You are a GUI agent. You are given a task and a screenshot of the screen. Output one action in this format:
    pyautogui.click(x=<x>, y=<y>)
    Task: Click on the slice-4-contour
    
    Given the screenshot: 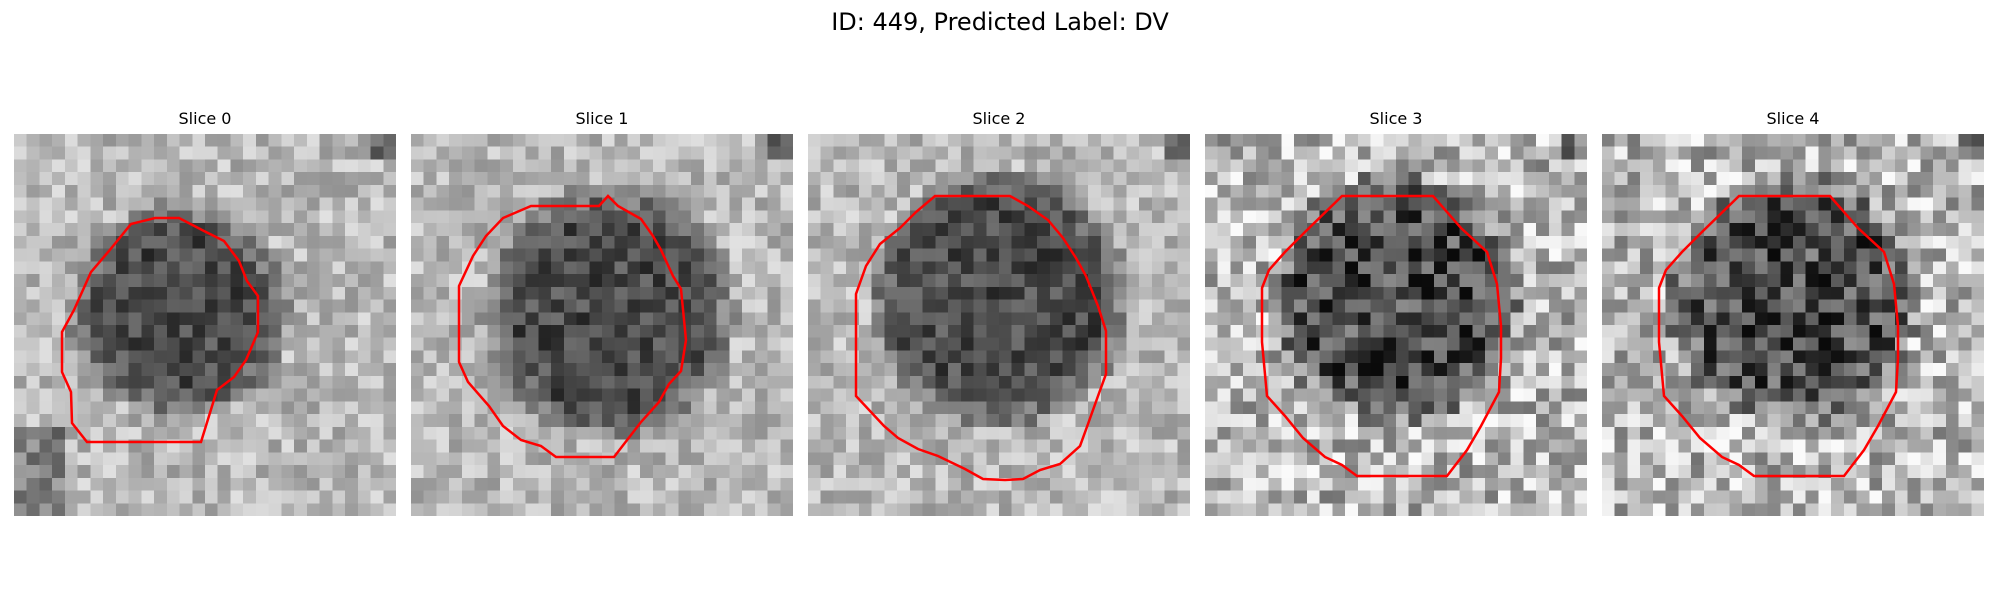 What is the action you would take?
    pyautogui.click(x=1778, y=336)
    